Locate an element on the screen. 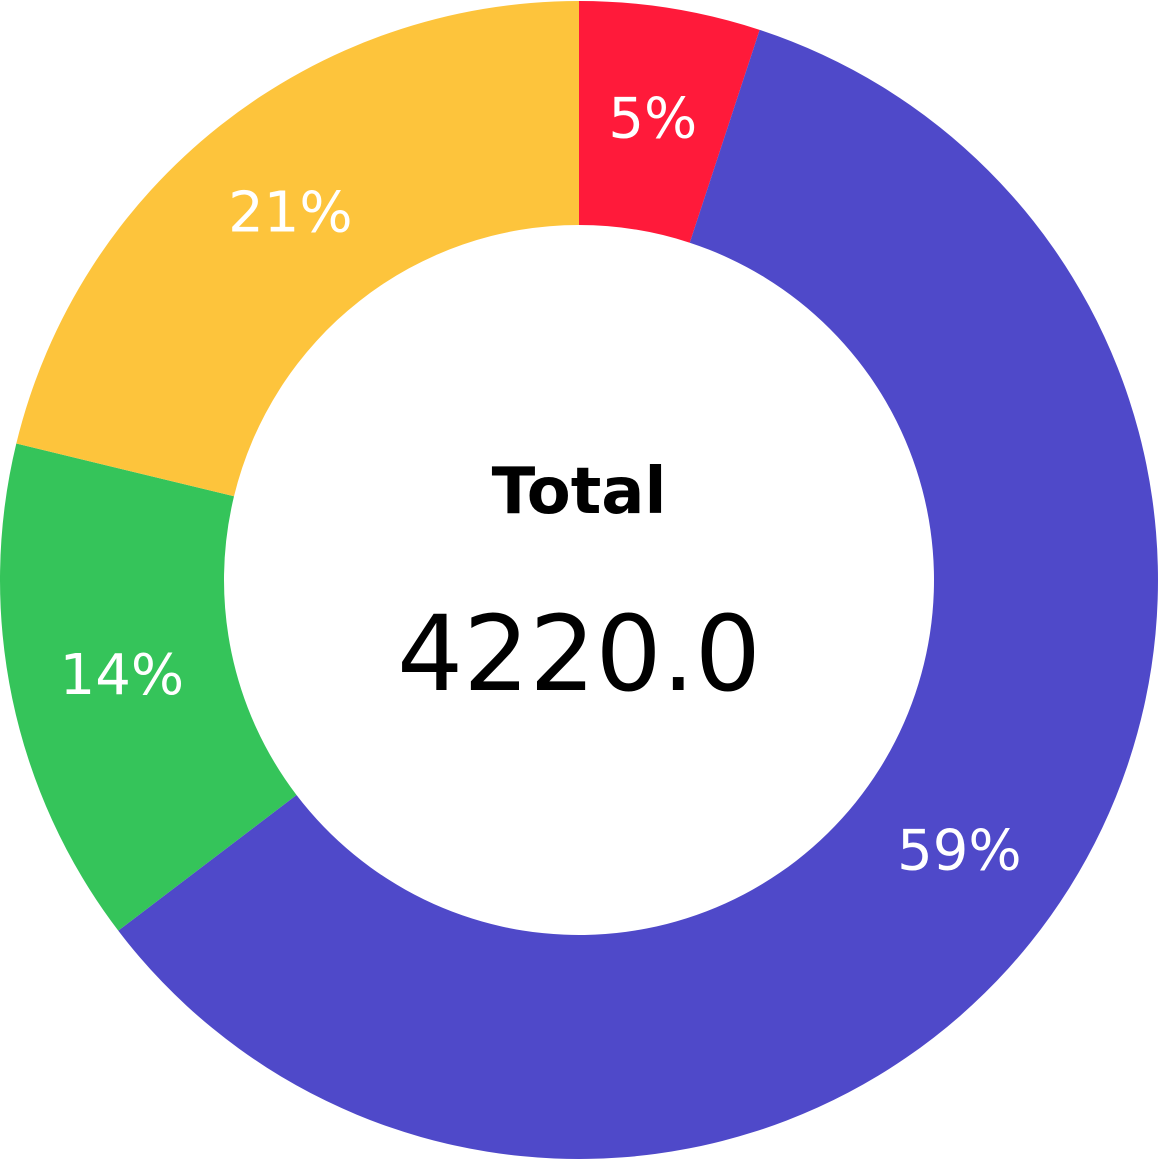 The image size is (1159, 1160). slice-label-3: 21% is located at coordinates (290, 212).